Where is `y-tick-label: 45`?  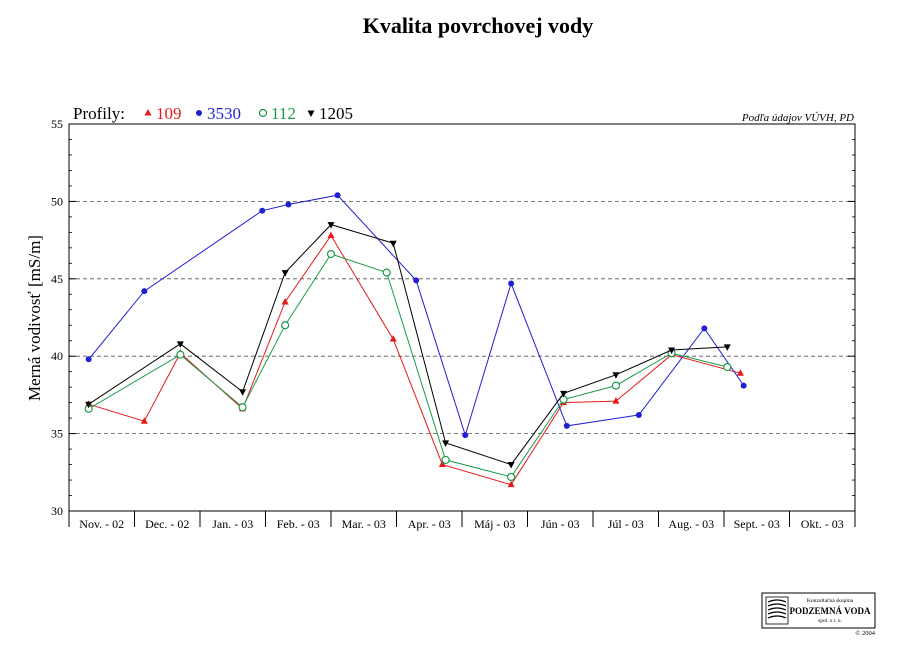 y-tick-label: 45 is located at coordinates (57, 279).